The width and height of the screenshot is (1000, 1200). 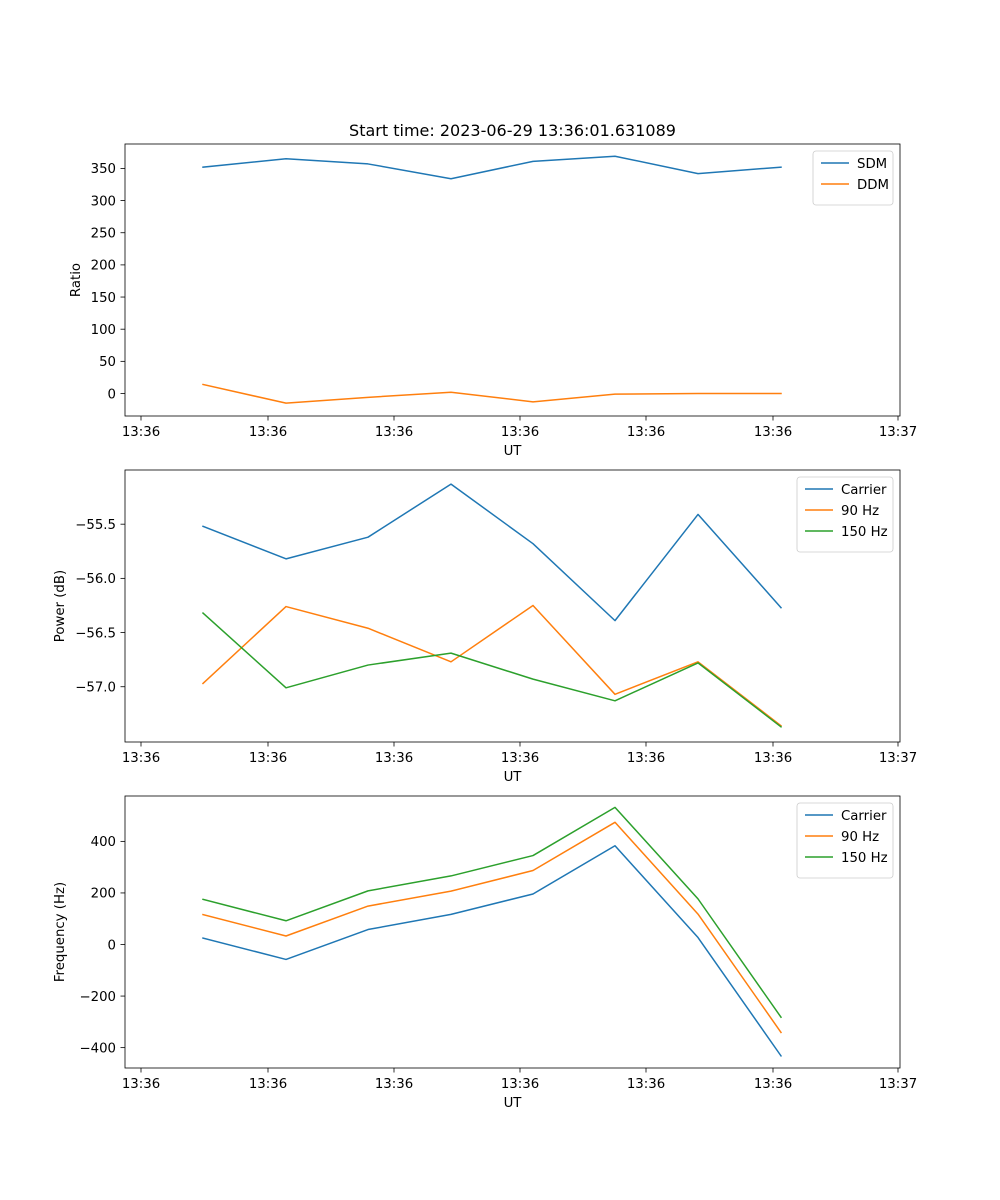 What do you see at coordinates (512, 130) in the screenshot?
I see `figure-title: Start time: 2023-06-29 13:36:01.631089` at bounding box center [512, 130].